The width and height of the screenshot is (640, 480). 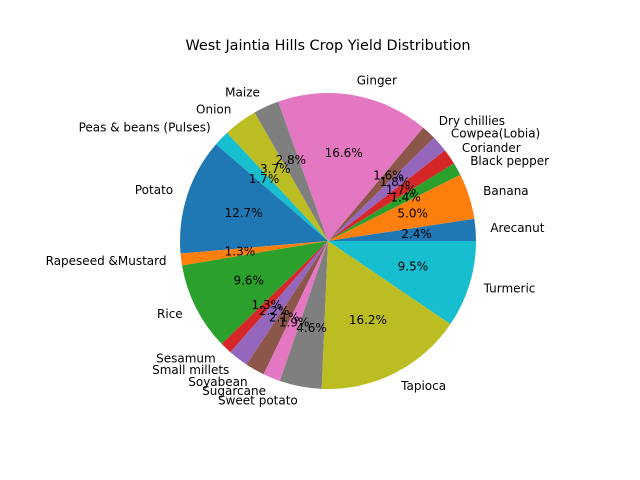 I want to click on slice-label-dry-chillies: Dry chillies, so click(x=472, y=121).